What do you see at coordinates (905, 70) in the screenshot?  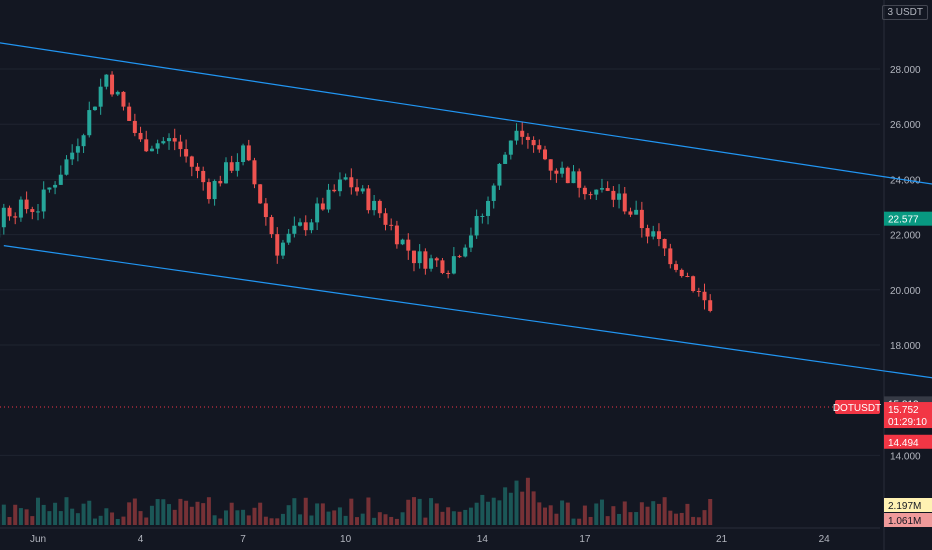 I see `y-tick-label: 28.000` at bounding box center [905, 70].